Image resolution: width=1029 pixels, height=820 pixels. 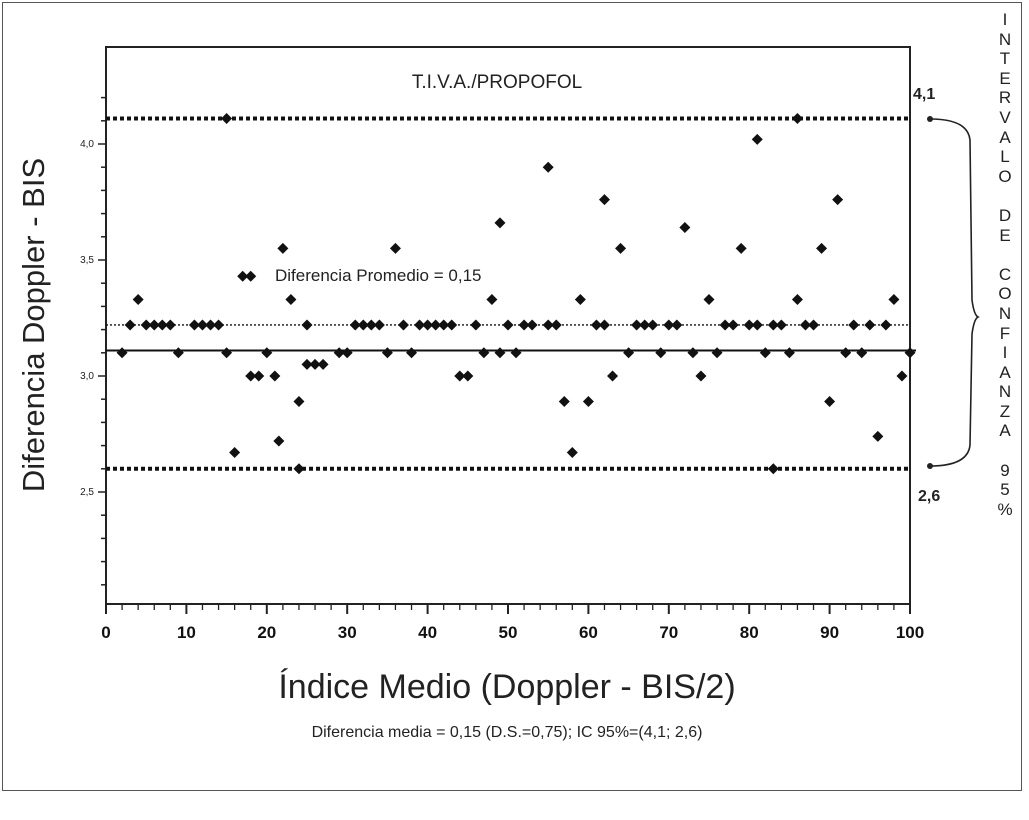 What do you see at coordinates (1005, 98) in the screenshot?
I see `side-label-char: R` at bounding box center [1005, 98].